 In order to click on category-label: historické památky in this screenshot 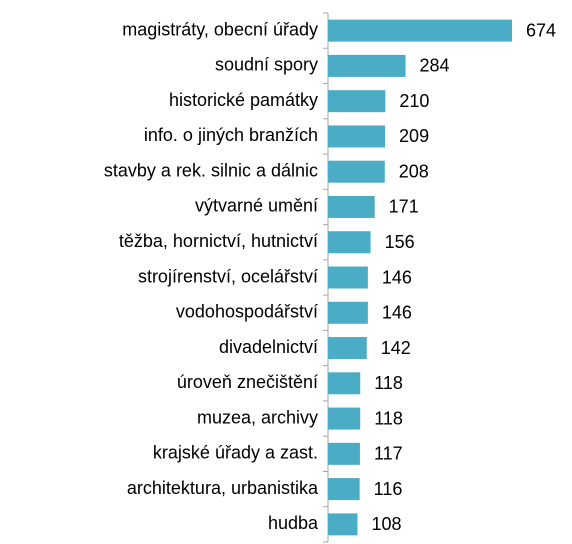, I will do `click(243, 100)`.